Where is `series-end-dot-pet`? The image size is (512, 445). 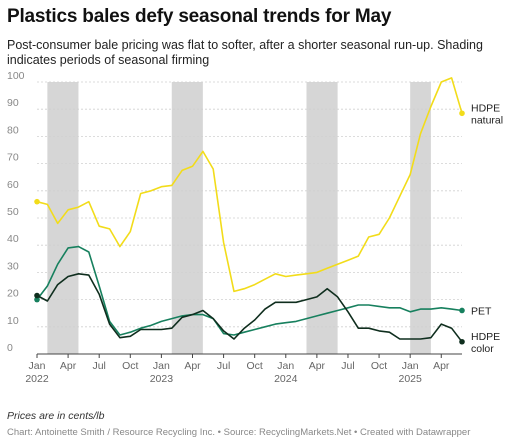
series-end-dot-pet is located at coordinates (462, 310).